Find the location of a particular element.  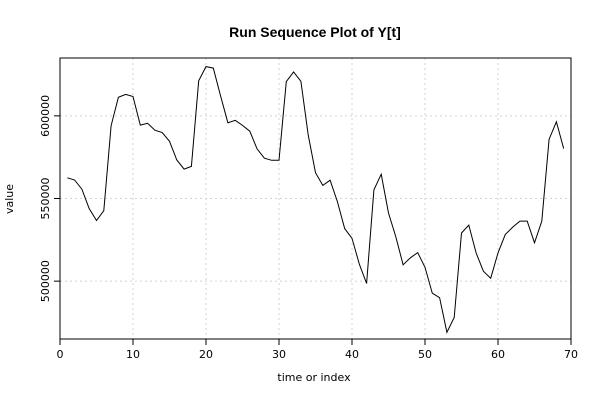

y-tick-label: 550000 is located at coordinates (45, 199).